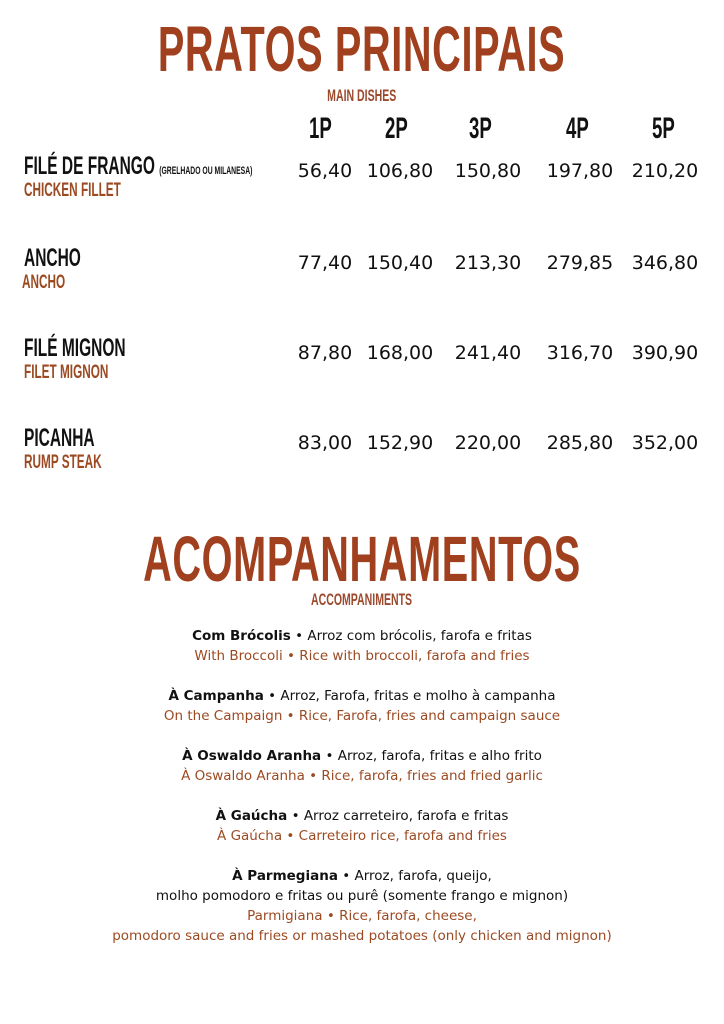  What do you see at coordinates (362, 95) in the screenshot?
I see `main-dishes-subtitle: MAIN DISHES` at bounding box center [362, 95].